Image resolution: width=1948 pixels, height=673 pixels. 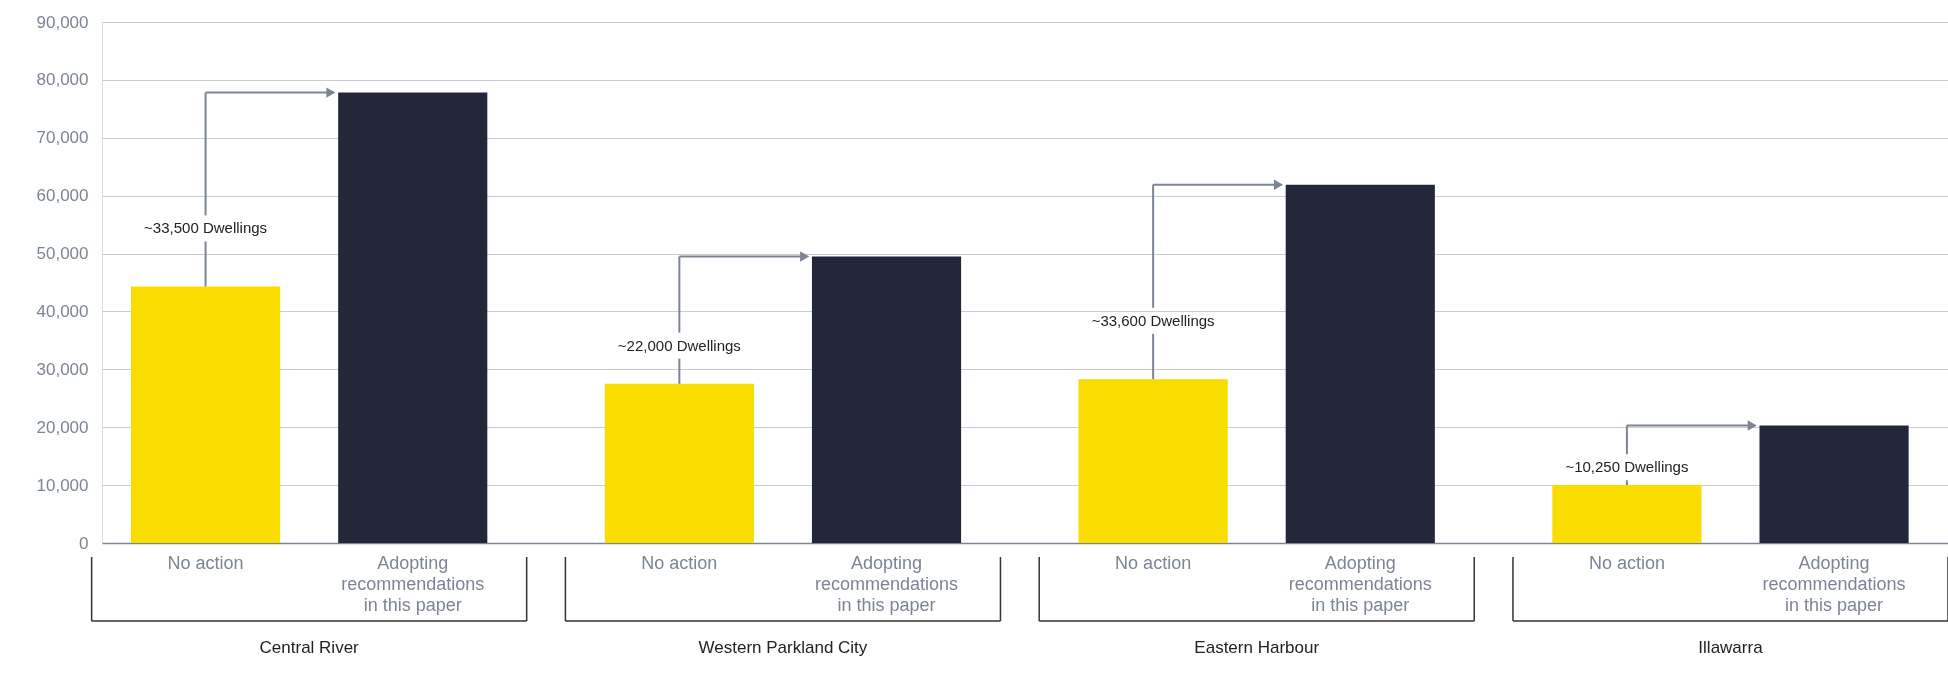 What do you see at coordinates (62, 138) in the screenshot?
I see `y-tick-label: 70,000` at bounding box center [62, 138].